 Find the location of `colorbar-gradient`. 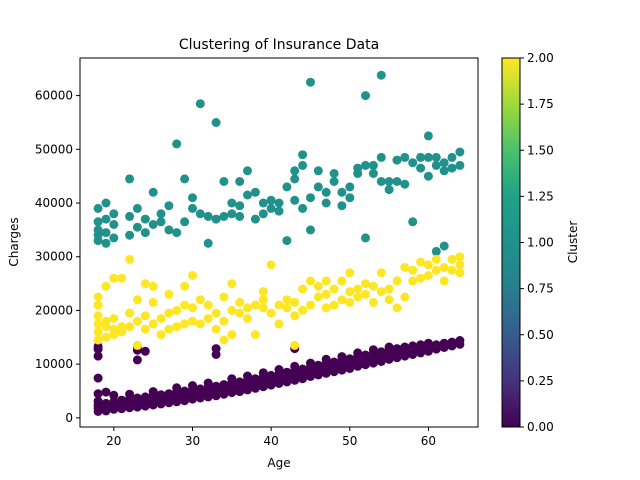

colorbar-gradient is located at coordinates (511, 242).